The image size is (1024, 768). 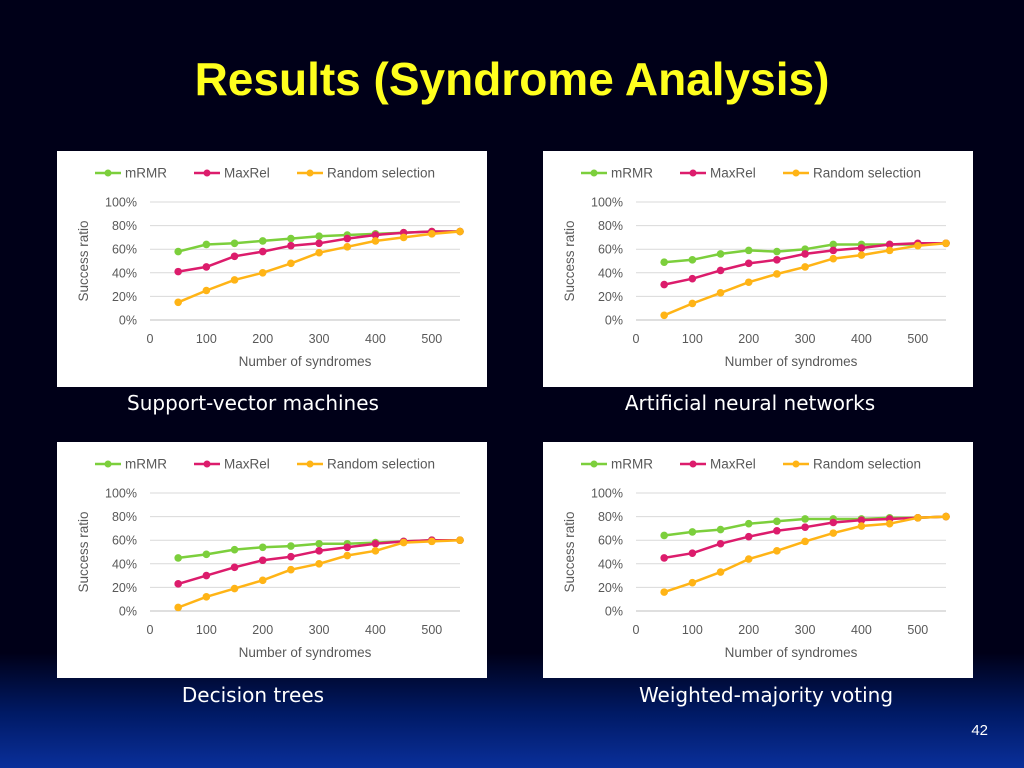 What do you see at coordinates (124, 297) in the screenshot?
I see `y-tick-label: 20%` at bounding box center [124, 297].